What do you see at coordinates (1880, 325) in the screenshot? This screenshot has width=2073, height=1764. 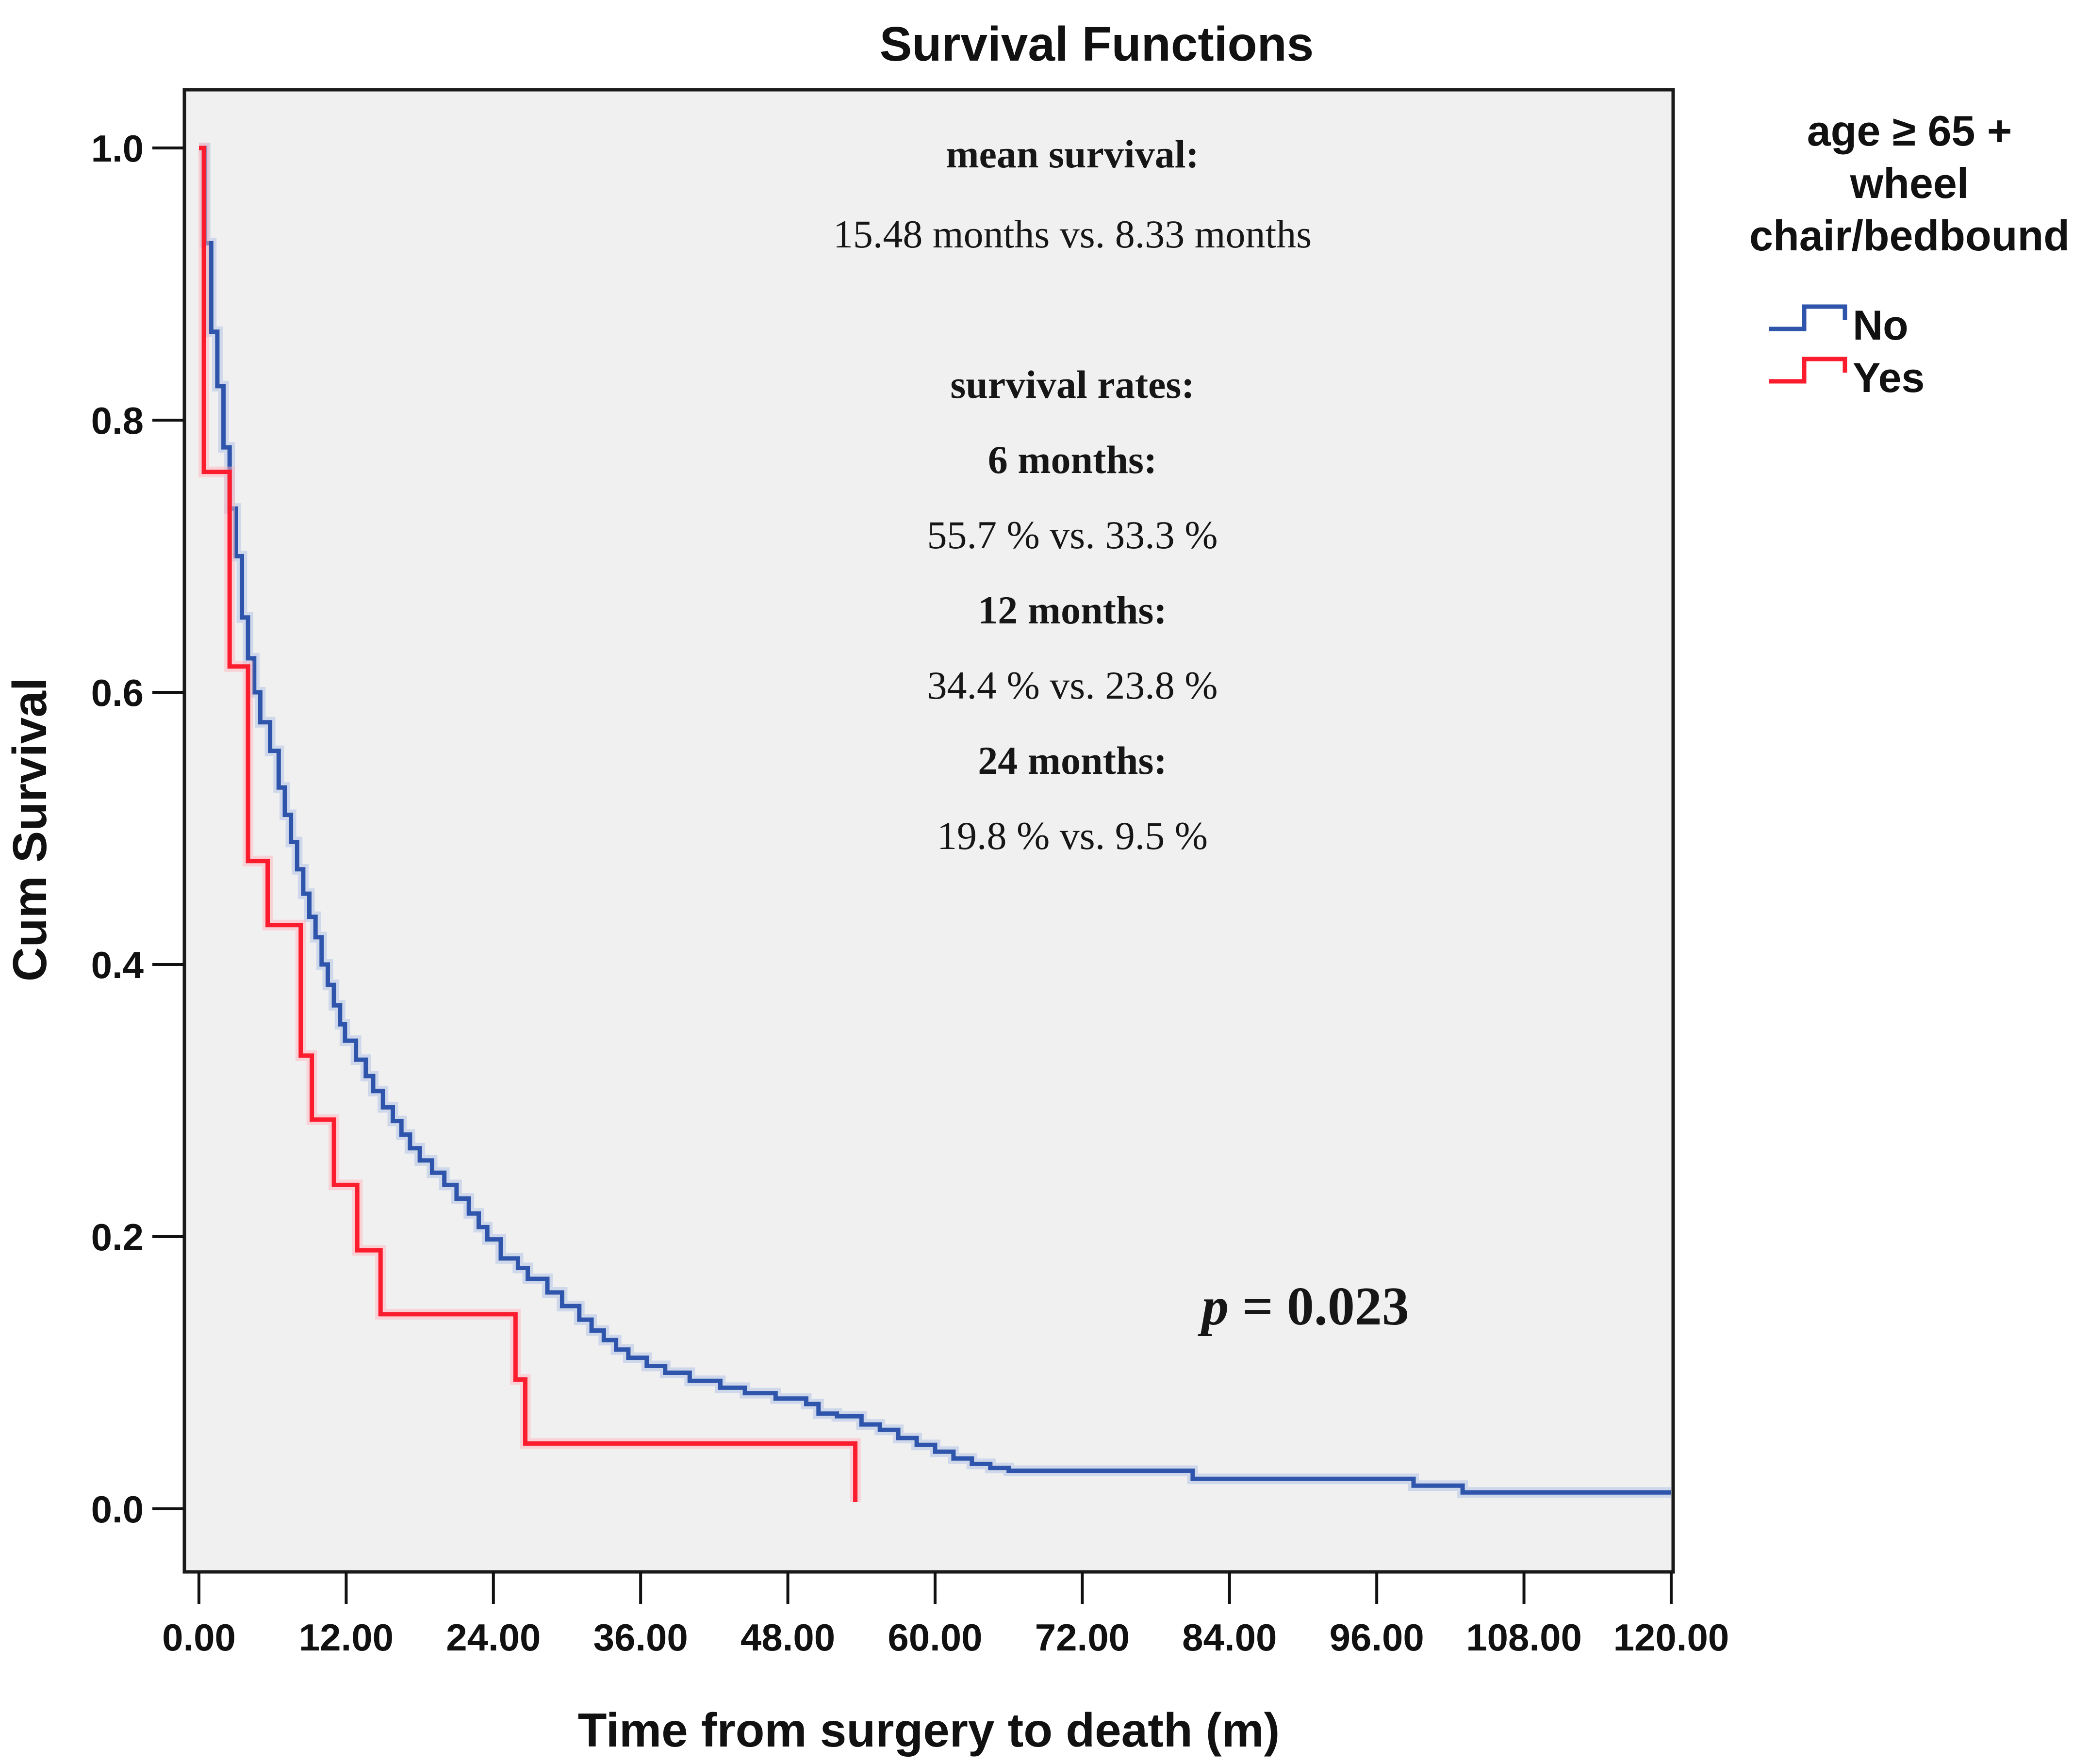 I see `legend-label-no: No` at bounding box center [1880, 325].